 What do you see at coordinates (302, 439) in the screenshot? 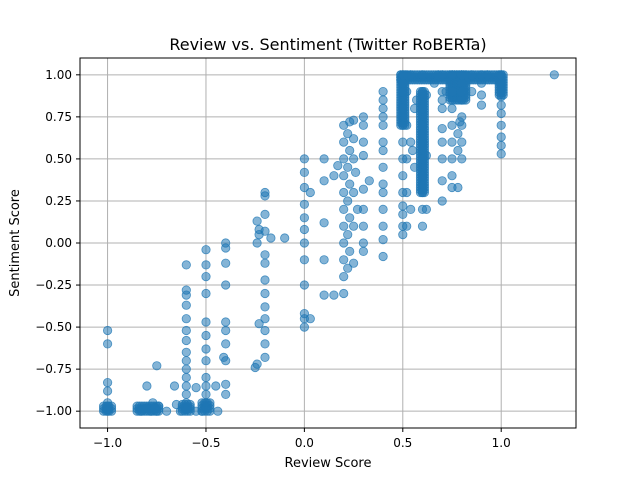
I see `x-axis-ticks: −1.0 −0.5 0.0 0.5 1.0` at bounding box center [302, 439].